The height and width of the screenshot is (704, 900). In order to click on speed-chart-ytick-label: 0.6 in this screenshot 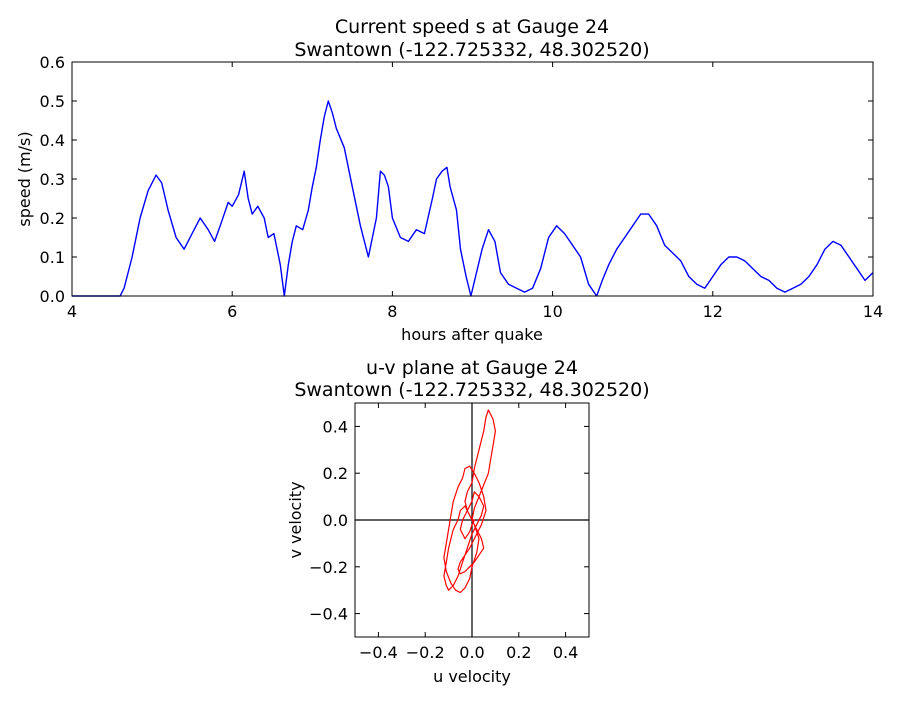, I will do `click(52, 62)`.